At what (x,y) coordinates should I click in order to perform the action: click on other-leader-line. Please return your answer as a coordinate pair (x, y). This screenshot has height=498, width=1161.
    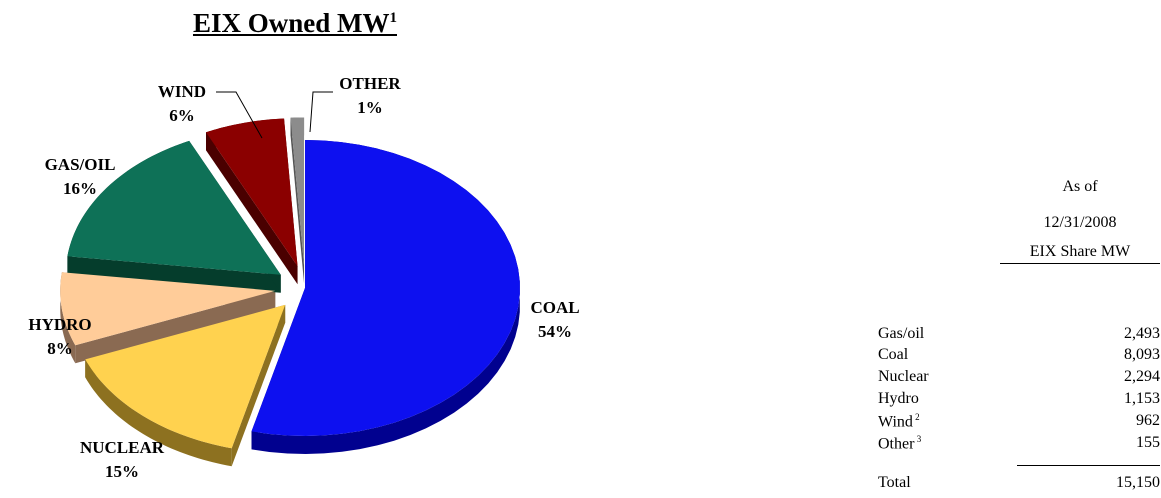
    Looking at the image, I should click on (321, 112).